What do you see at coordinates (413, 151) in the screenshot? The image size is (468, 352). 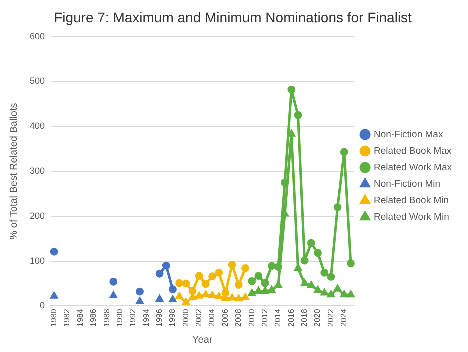 I see `legend-label: Related Book Max` at bounding box center [413, 151].